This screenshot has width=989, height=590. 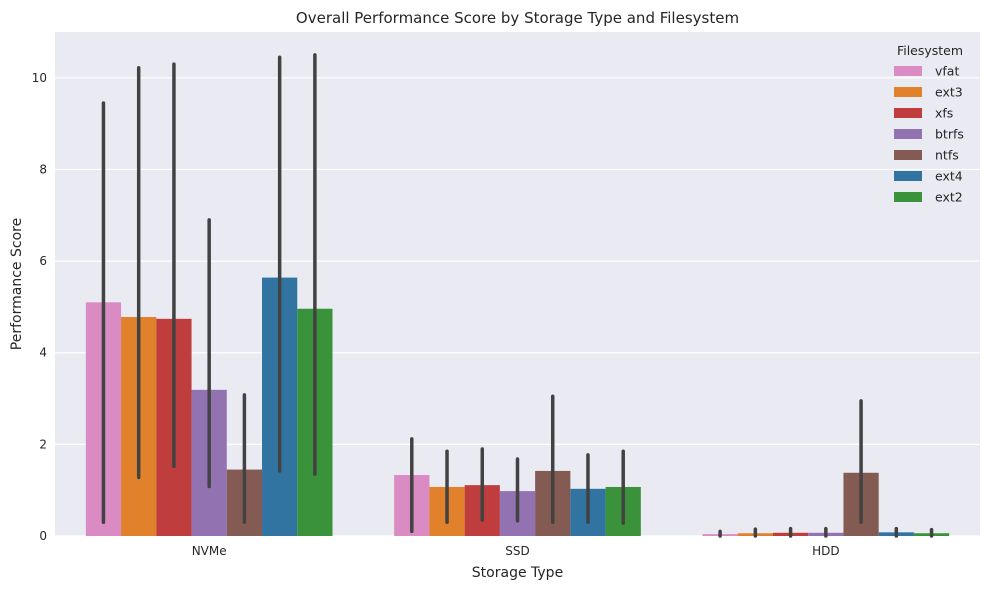 What do you see at coordinates (39, 307) in the screenshot?
I see `y-axis-ticks: 0 2 4 6 8 10` at bounding box center [39, 307].